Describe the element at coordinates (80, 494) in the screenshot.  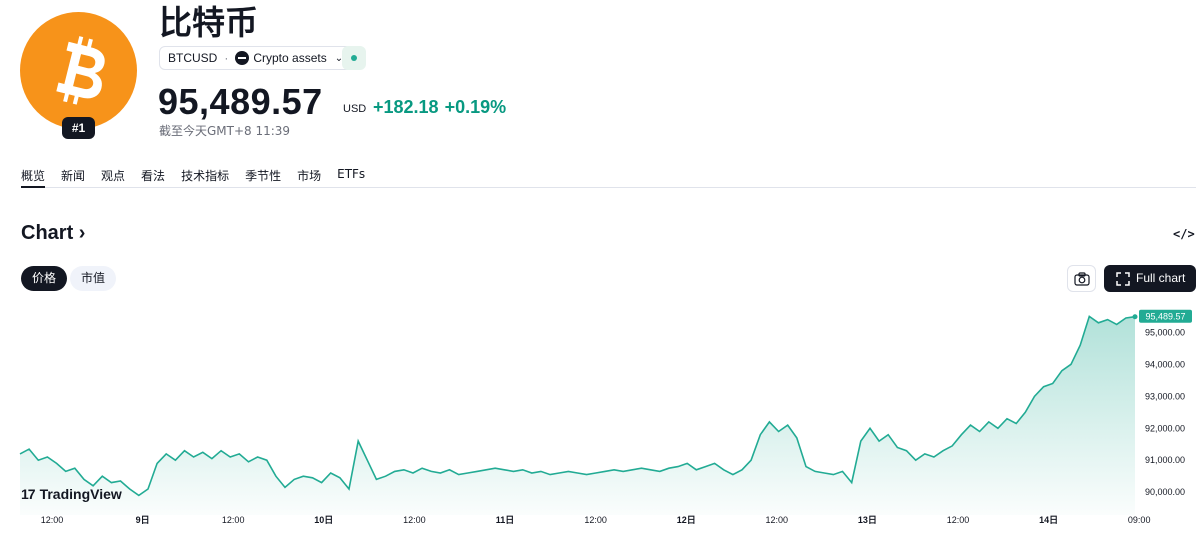
I see `watermark-label: TradingView` at that location.